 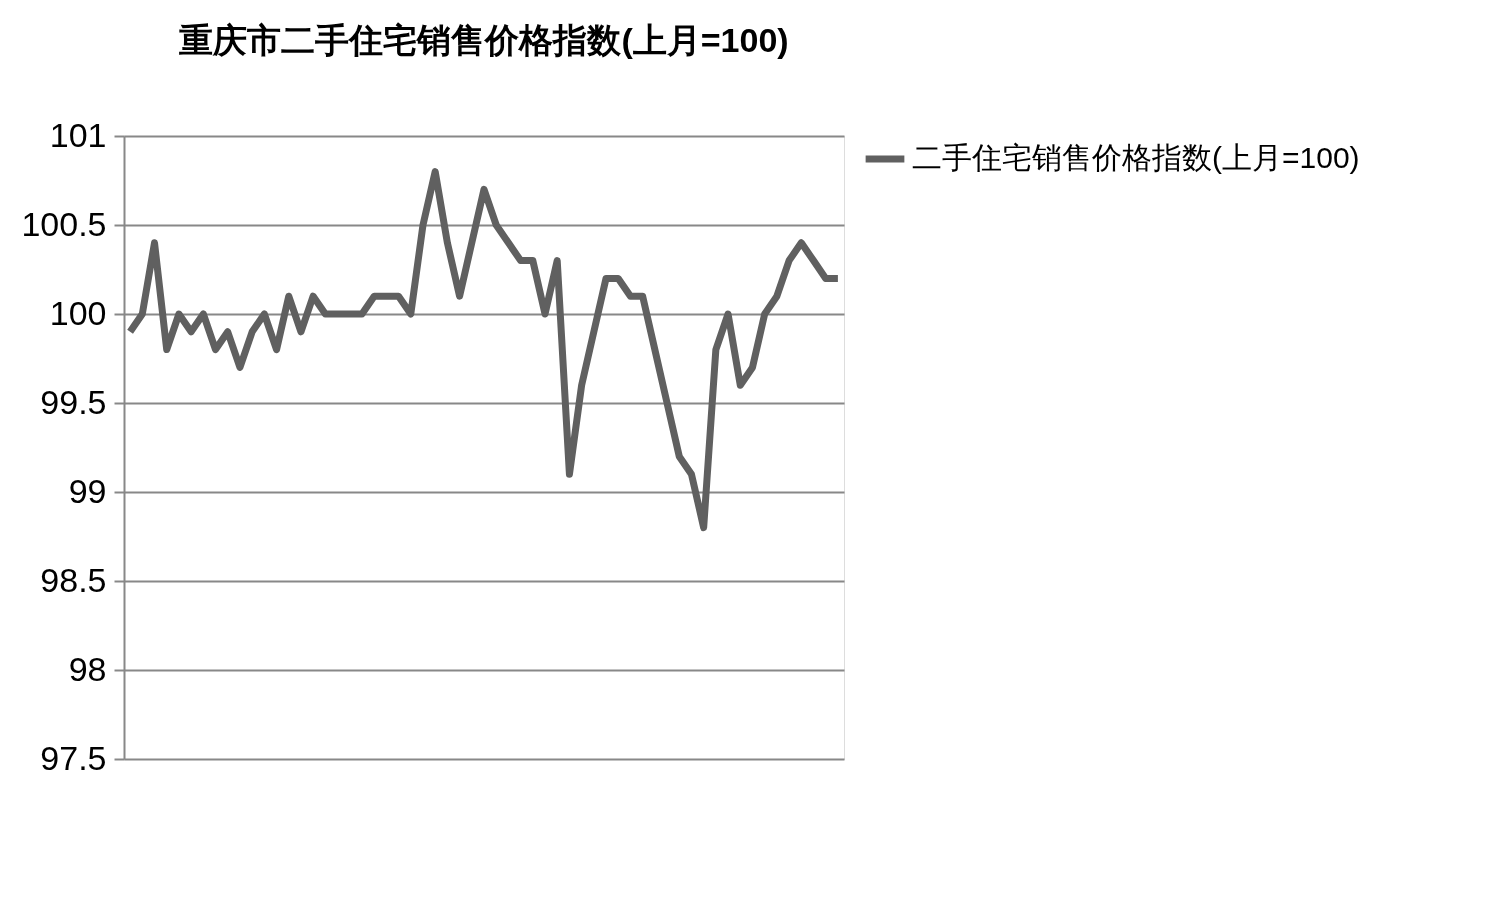 I want to click on chart-title: 重庆市二手住宅销售价格指数(上月=100), so click(x=484, y=40).